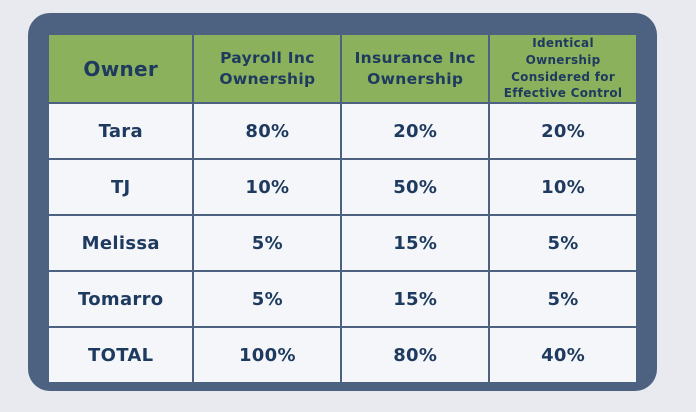 The image size is (696, 412). I want to click on insurance-cell: 20%, so click(415, 131).